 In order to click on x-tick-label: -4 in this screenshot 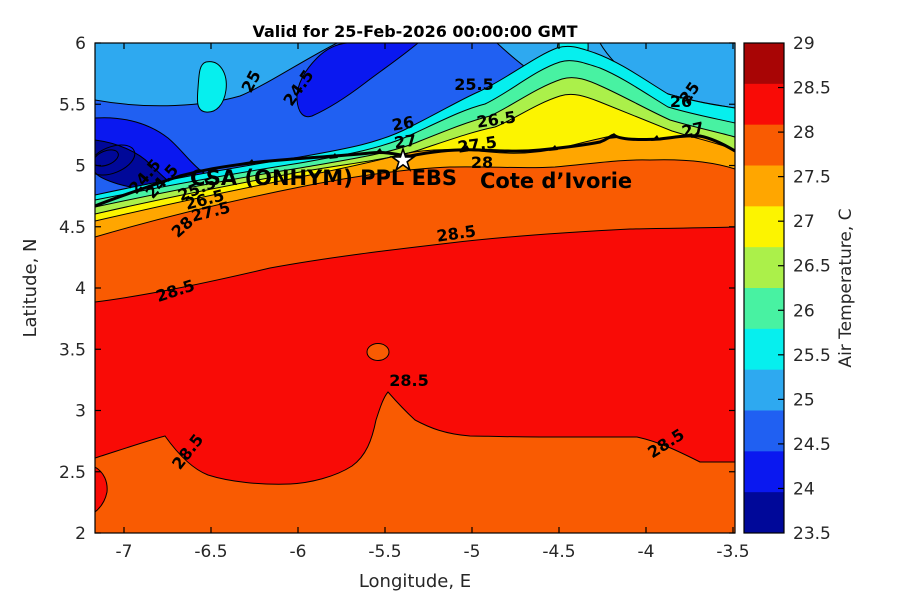, I will do `click(646, 552)`.